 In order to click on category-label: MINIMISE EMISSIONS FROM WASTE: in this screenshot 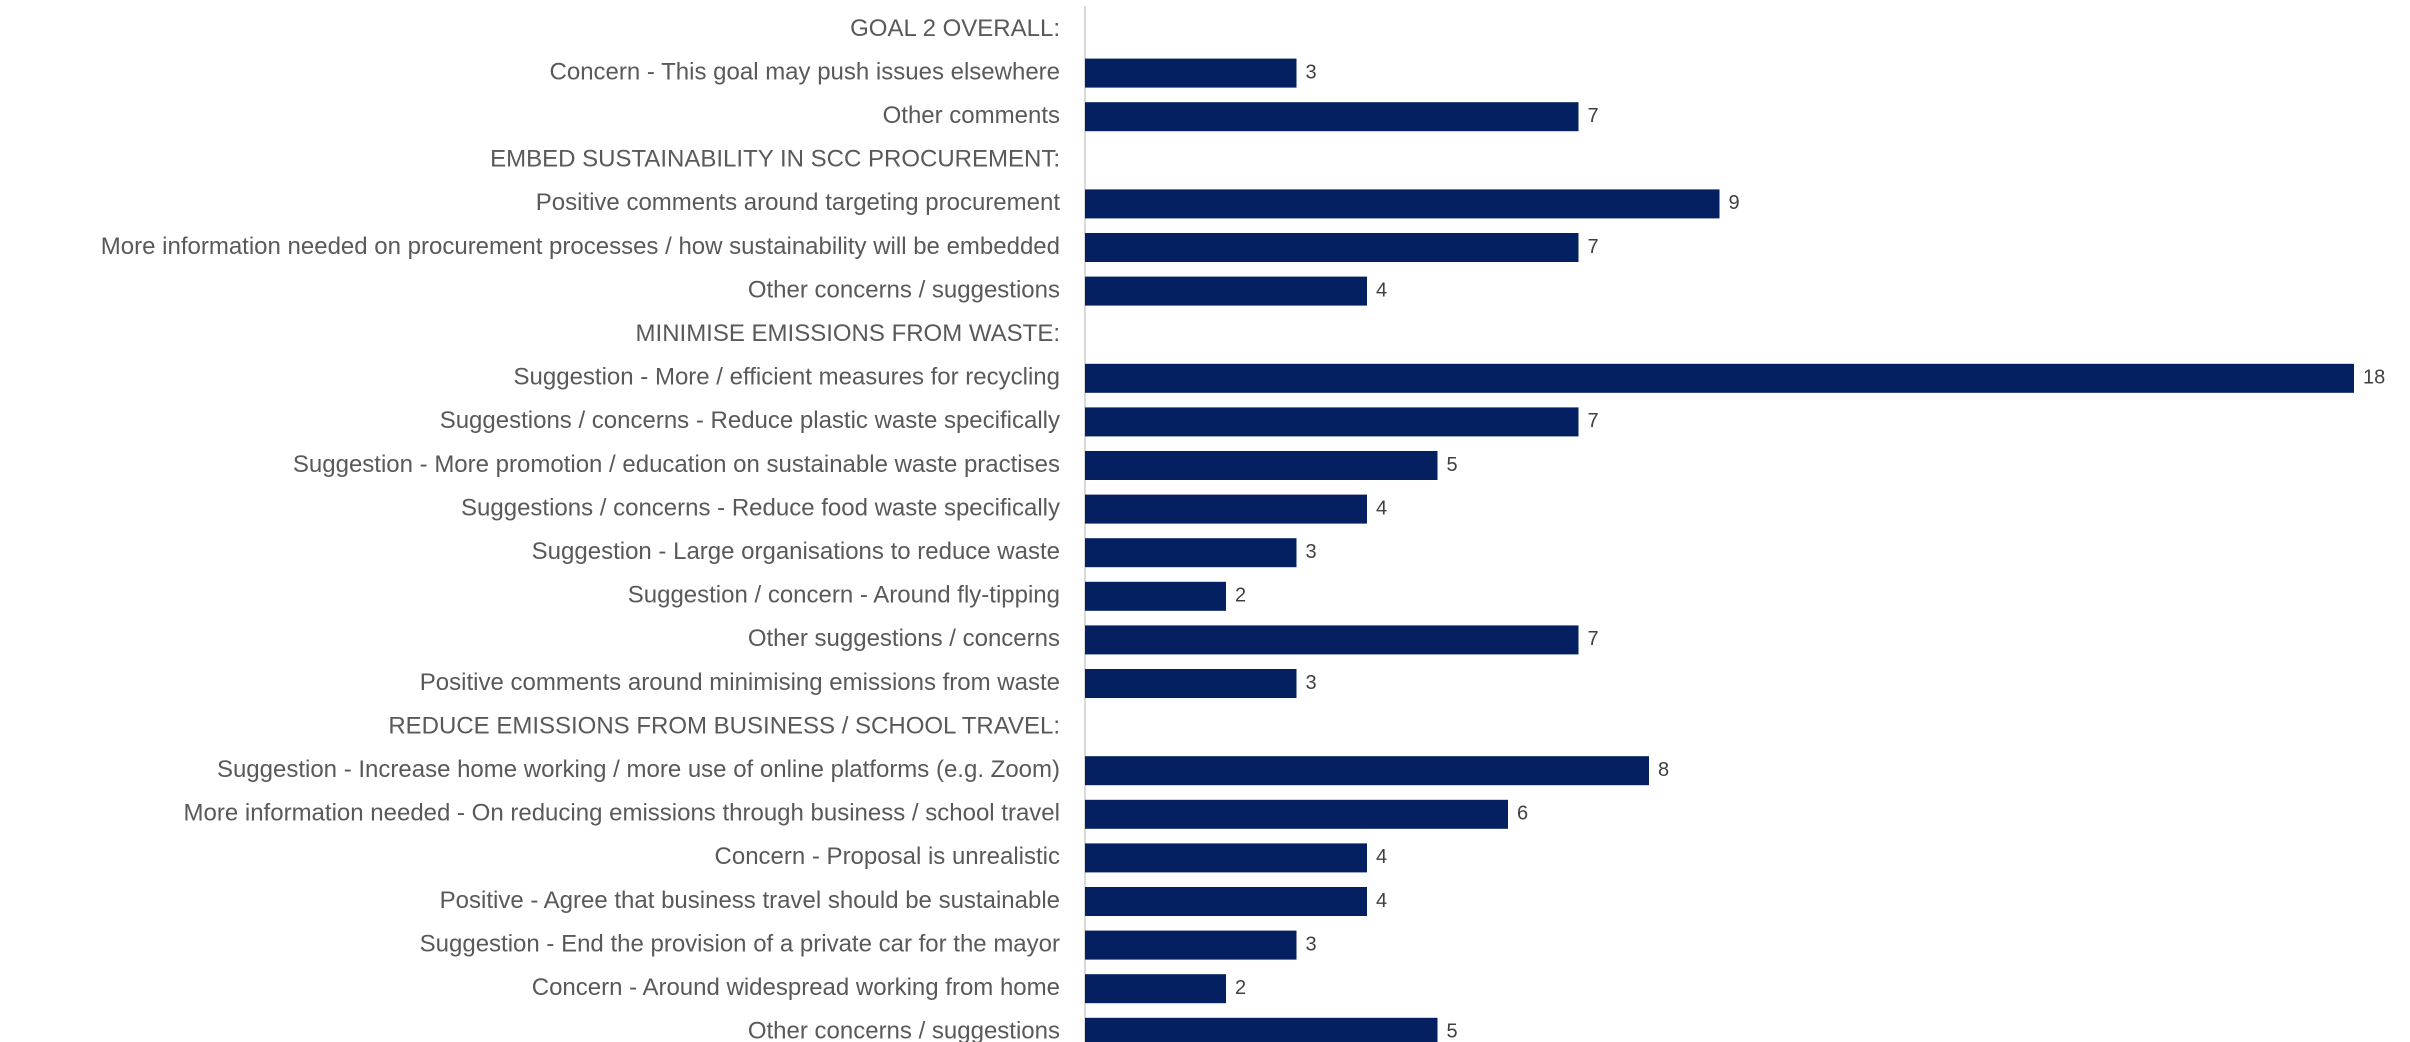, I will do `click(848, 333)`.